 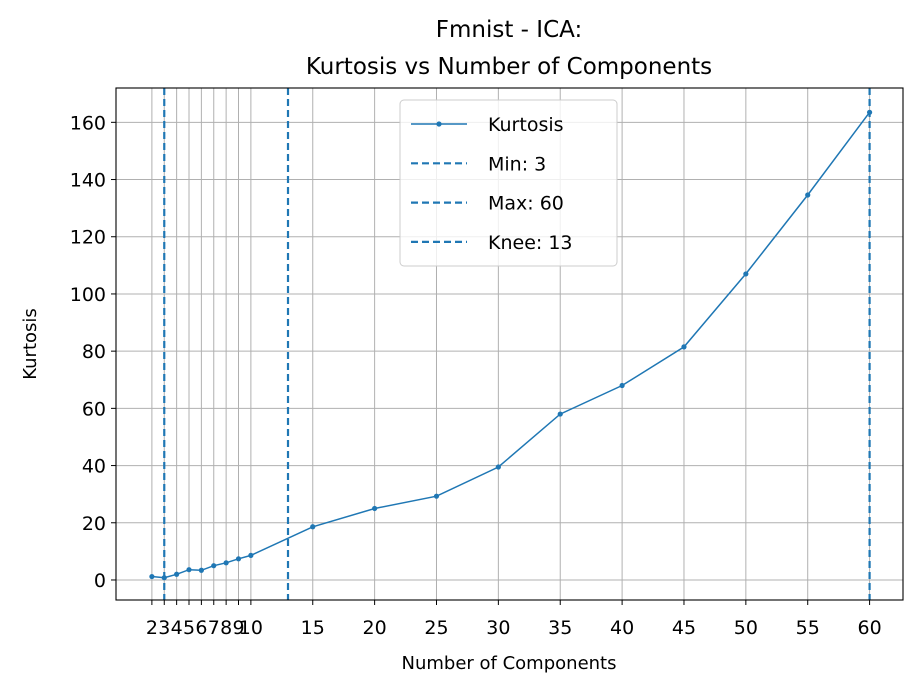 I want to click on x-tick-label: 8, so click(x=226, y=628).